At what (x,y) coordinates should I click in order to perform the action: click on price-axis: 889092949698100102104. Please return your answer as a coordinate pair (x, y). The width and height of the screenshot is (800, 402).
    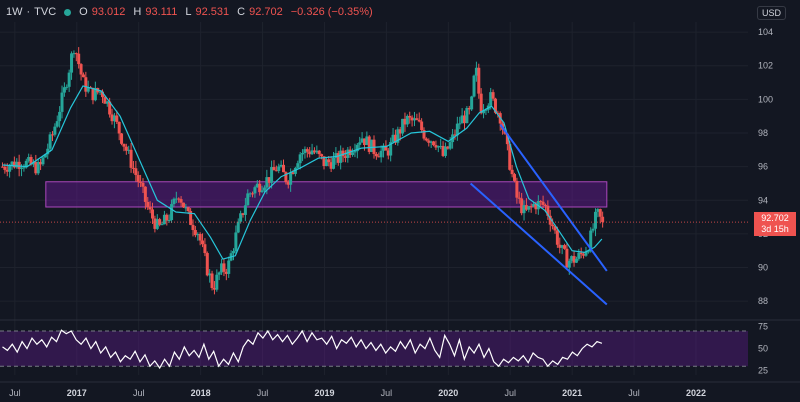
    Looking at the image, I should click on (765, 166).